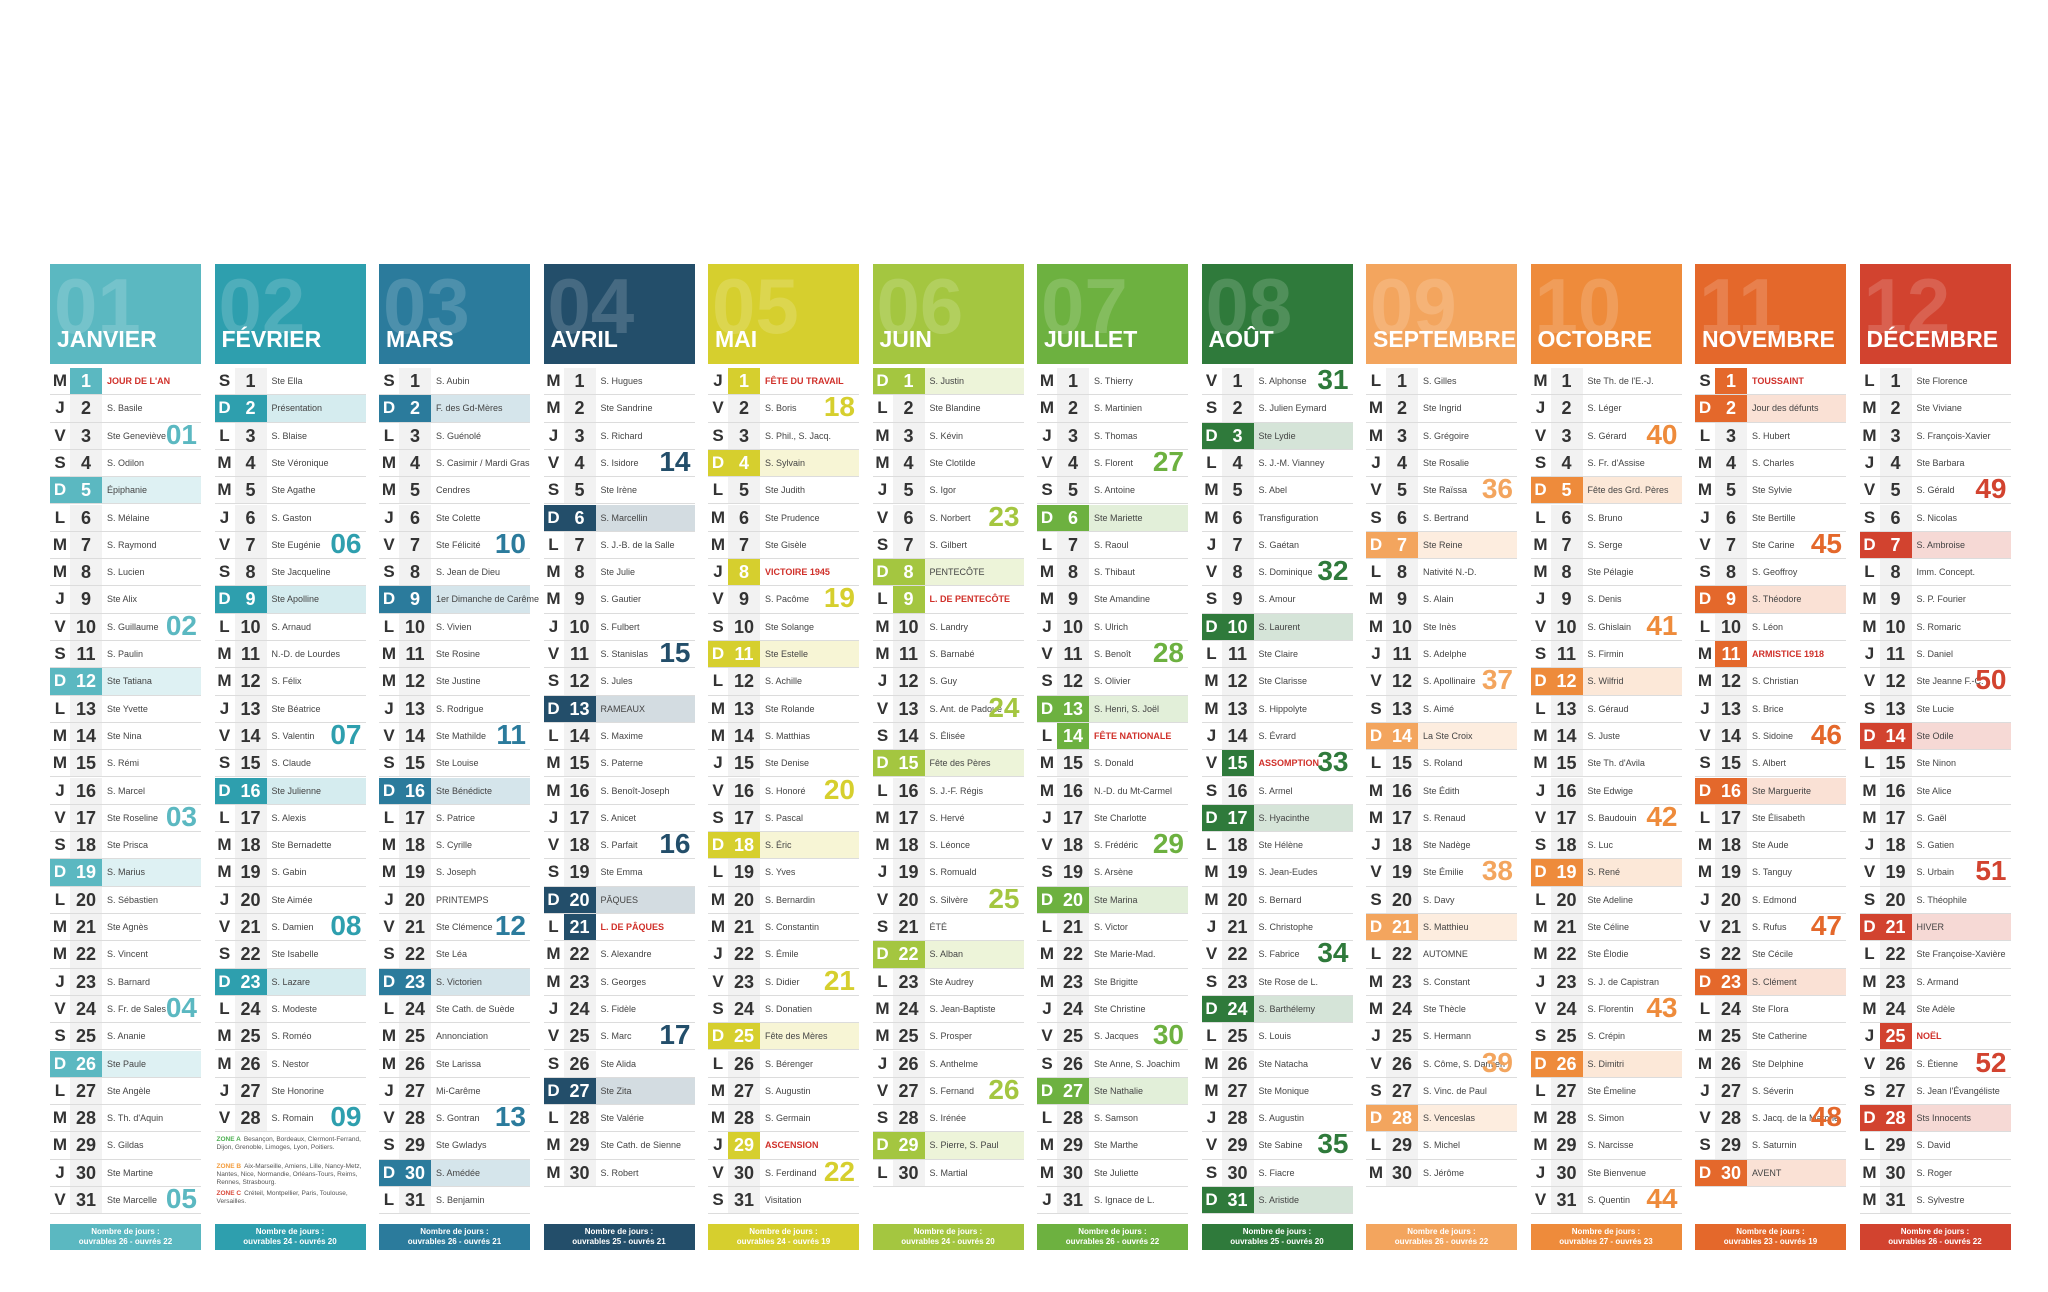  What do you see at coordinates (1438, 599) in the screenshot?
I see `saint-name: S. Alain` at bounding box center [1438, 599].